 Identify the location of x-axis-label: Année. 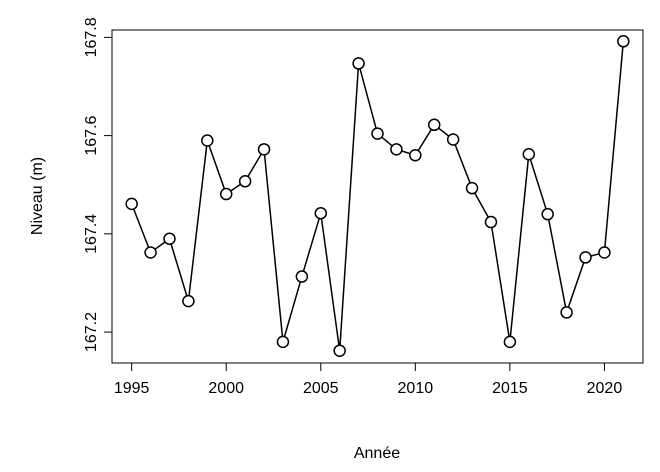
(377, 453).